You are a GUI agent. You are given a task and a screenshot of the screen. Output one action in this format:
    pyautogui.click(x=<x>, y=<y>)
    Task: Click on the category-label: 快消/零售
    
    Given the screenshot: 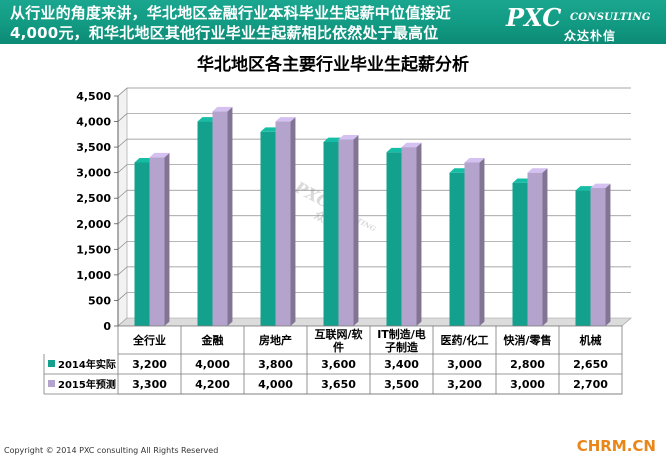 What is the action you would take?
    pyautogui.click(x=526, y=340)
    